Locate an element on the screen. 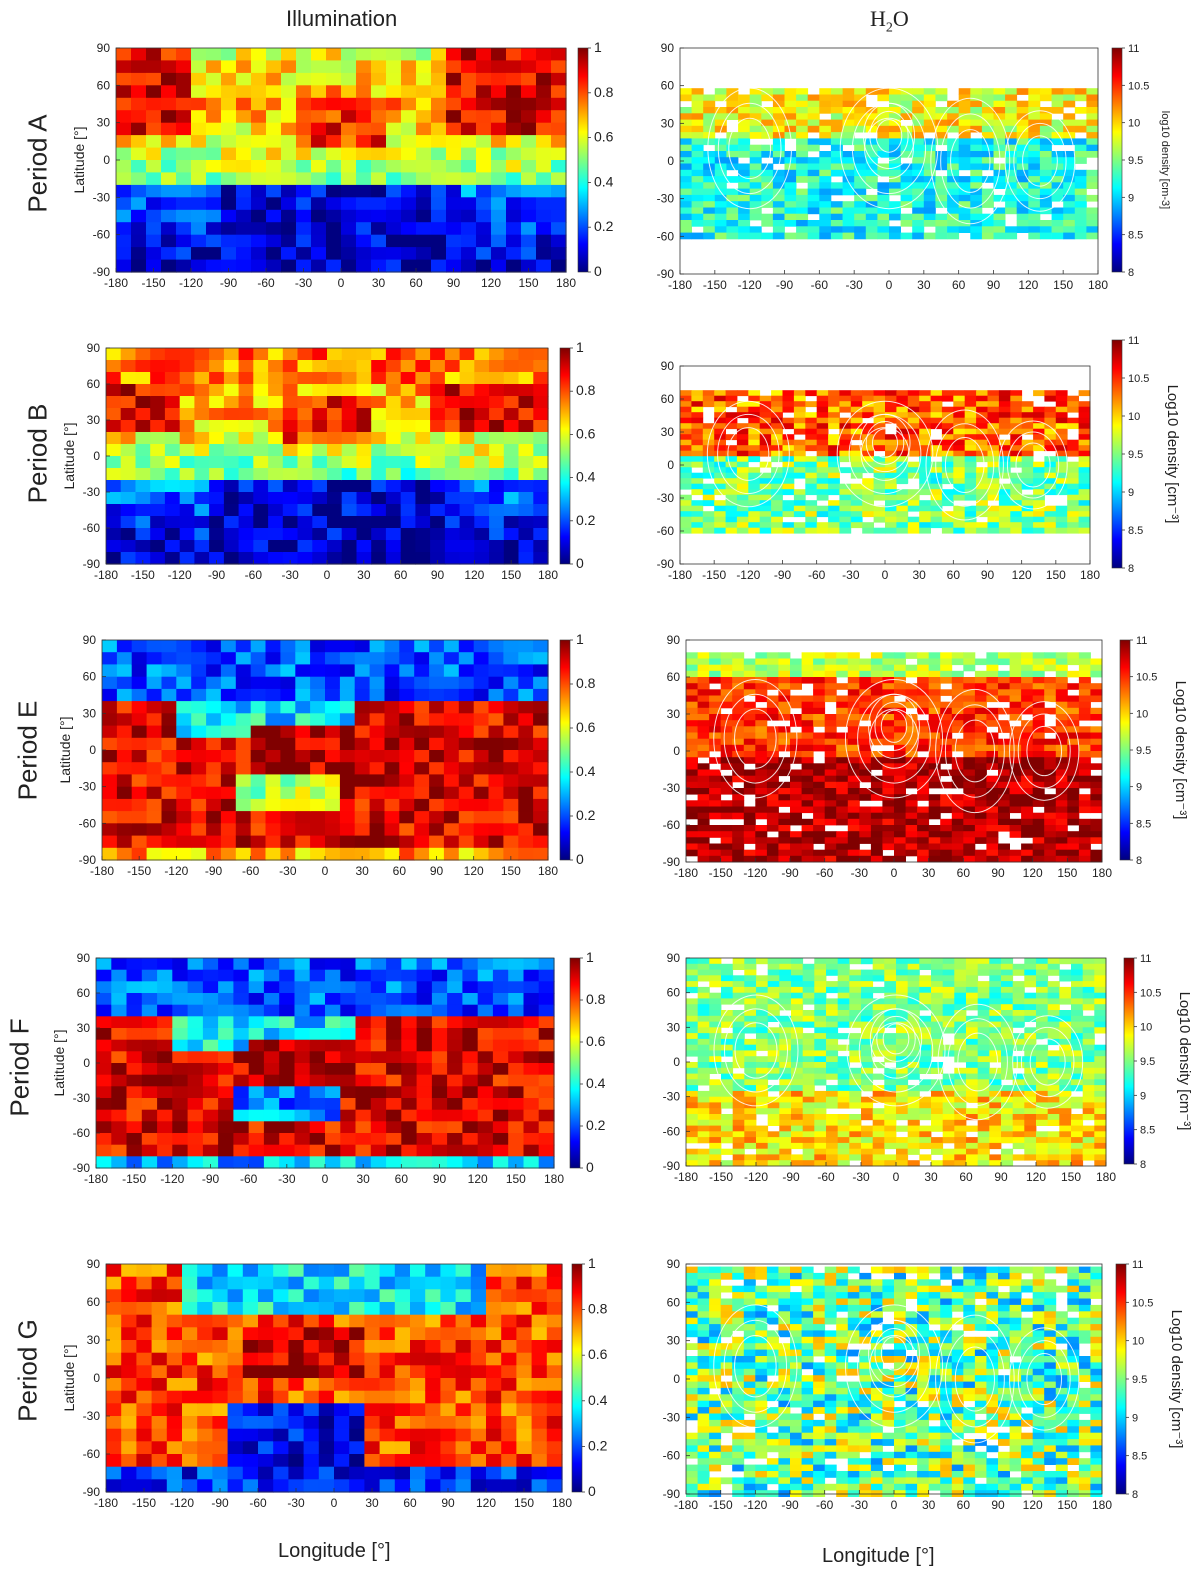  y-axis-label: Latitude [°] is located at coordinates (65, 749).